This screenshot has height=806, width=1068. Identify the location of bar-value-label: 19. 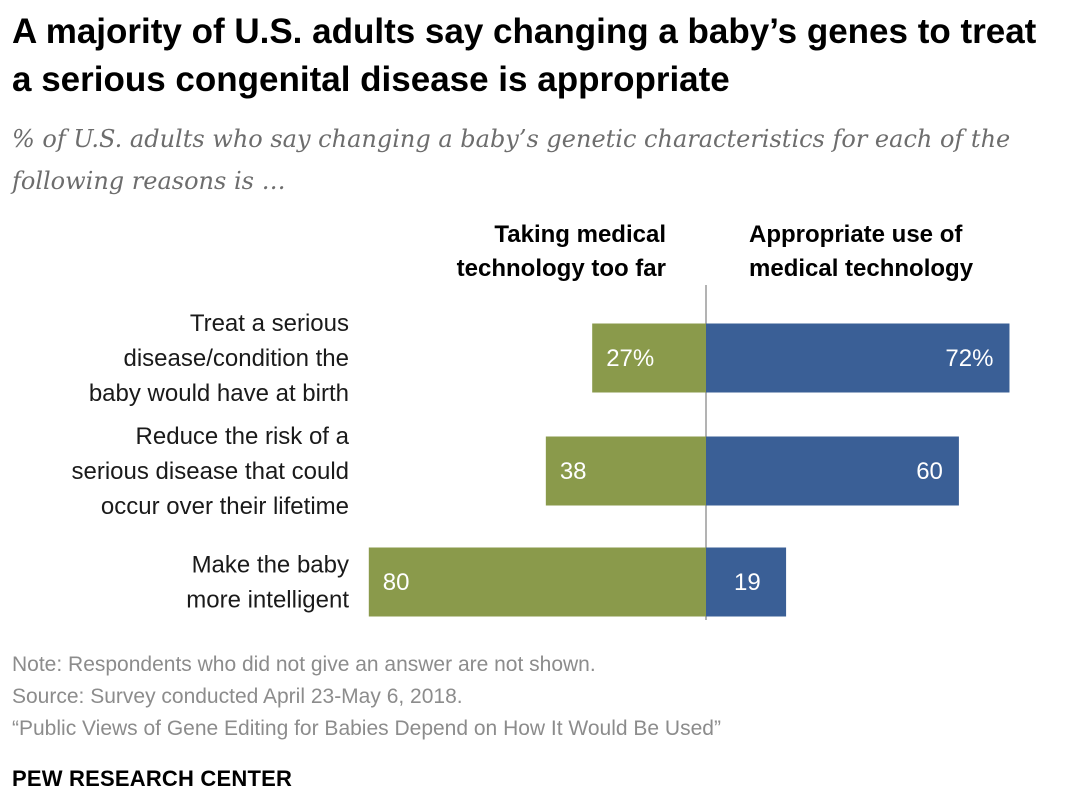
(747, 582).